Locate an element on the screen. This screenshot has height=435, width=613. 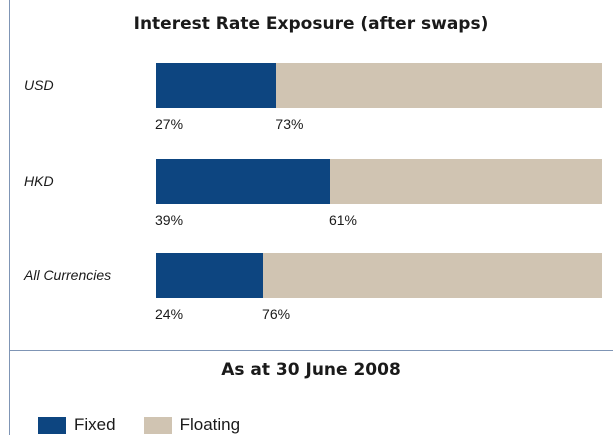
legend-label-fixed: Fixed is located at coordinates (95, 424).